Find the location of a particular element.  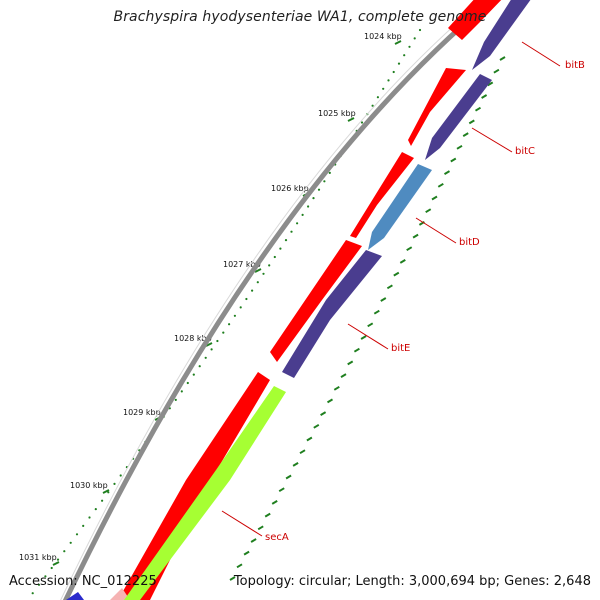

bitC-reverse-segment is located at coordinates (458, 117).